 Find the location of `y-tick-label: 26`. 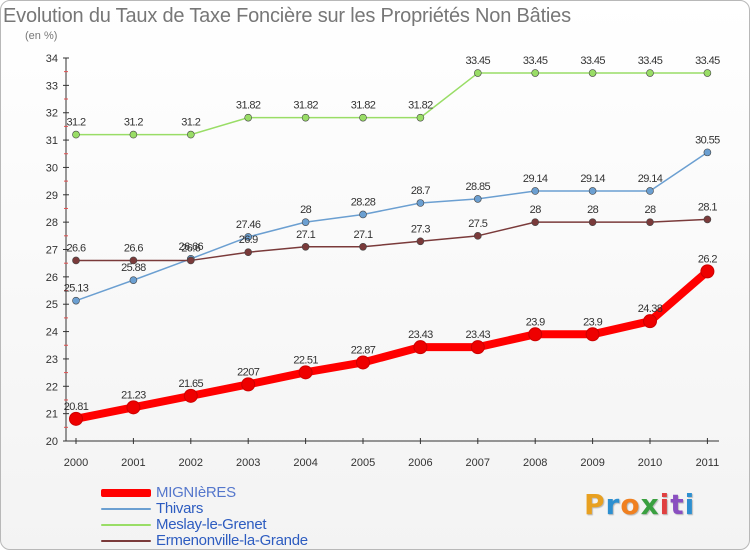

y-tick-label: 26 is located at coordinates (52, 278).